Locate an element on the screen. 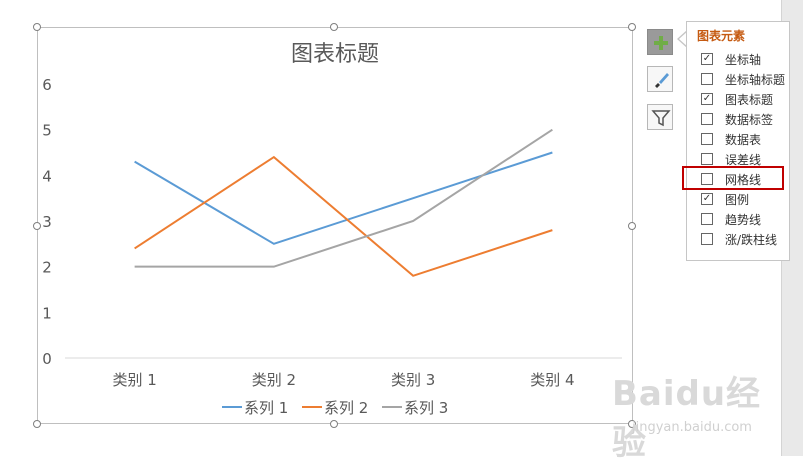 The height and width of the screenshot is (464, 803). chart-element-option: 网格线 is located at coordinates (745, 179).